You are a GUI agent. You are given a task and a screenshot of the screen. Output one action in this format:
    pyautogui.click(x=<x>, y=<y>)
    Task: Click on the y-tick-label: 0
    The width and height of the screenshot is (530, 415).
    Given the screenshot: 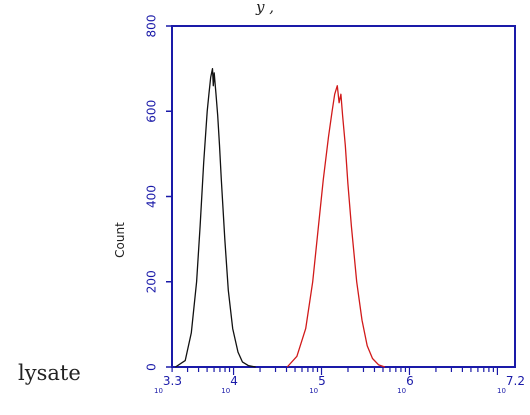 What is the action you would take?
    pyautogui.click(x=152, y=367)
    